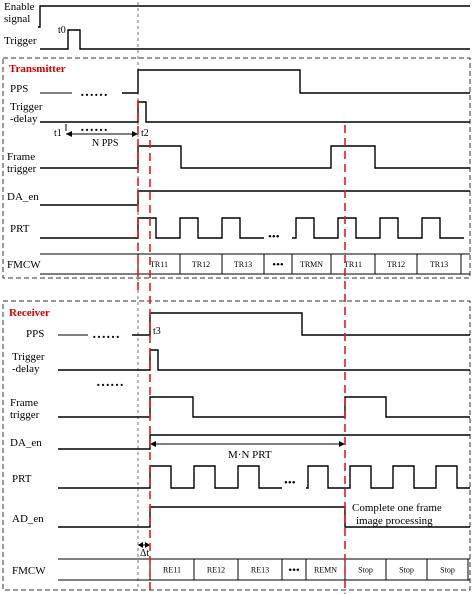 This screenshot has width=474, height=594. I want to click on tx-da-en-label: DA_en, so click(23, 197).